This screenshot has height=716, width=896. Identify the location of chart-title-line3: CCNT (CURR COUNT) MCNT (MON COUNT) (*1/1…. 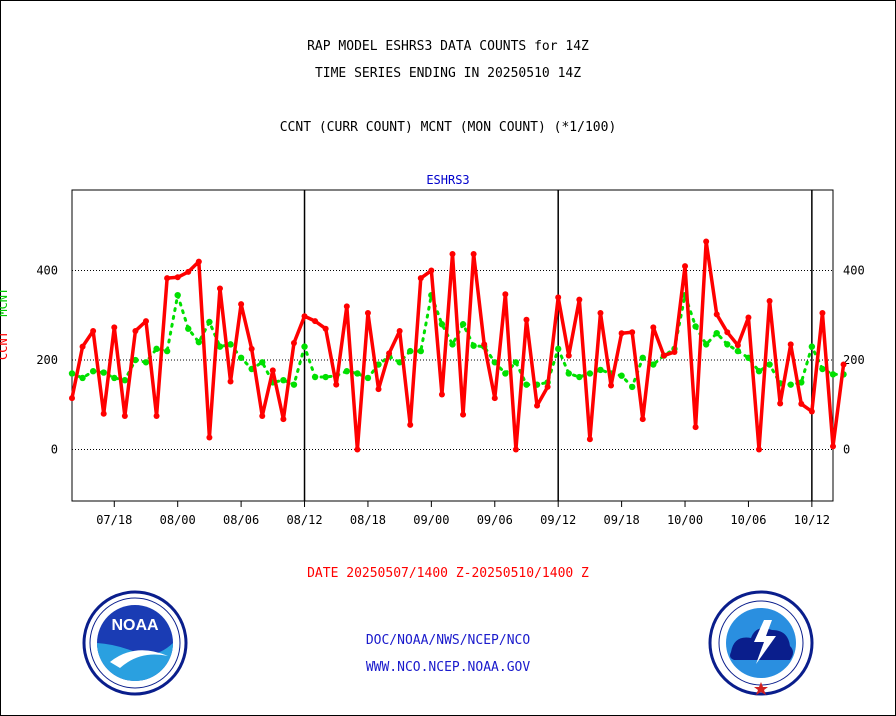
(448, 127).